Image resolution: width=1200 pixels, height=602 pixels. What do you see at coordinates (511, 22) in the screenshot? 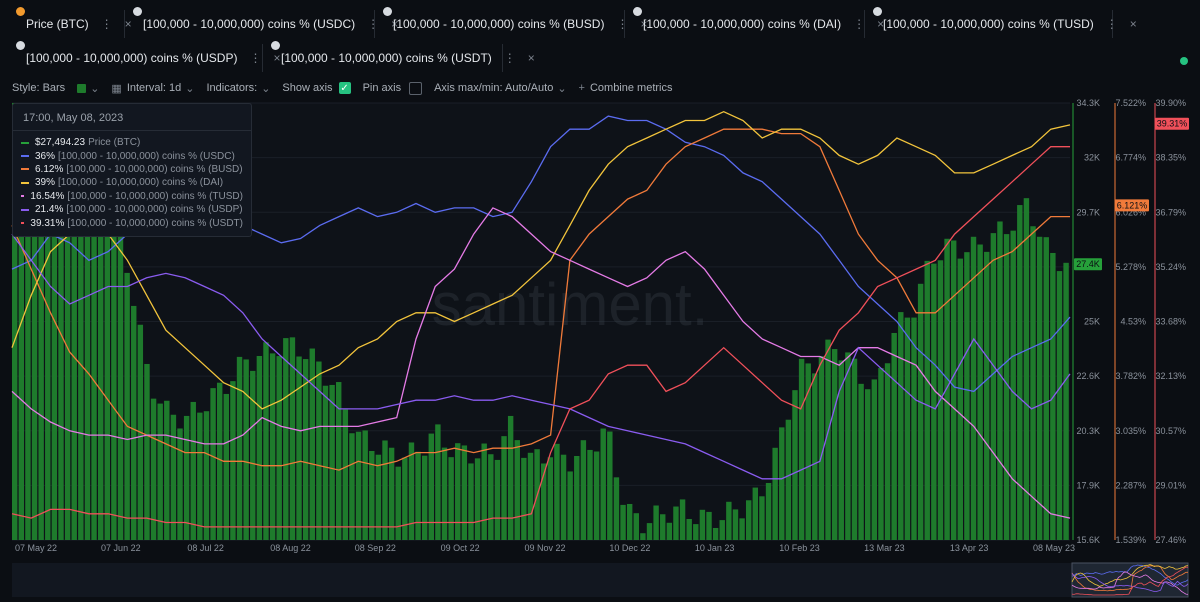
I see `metric-tab: [100,000 - 10,000,000) coins % (BUSD) ⋮ ×` at bounding box center [511, 22].